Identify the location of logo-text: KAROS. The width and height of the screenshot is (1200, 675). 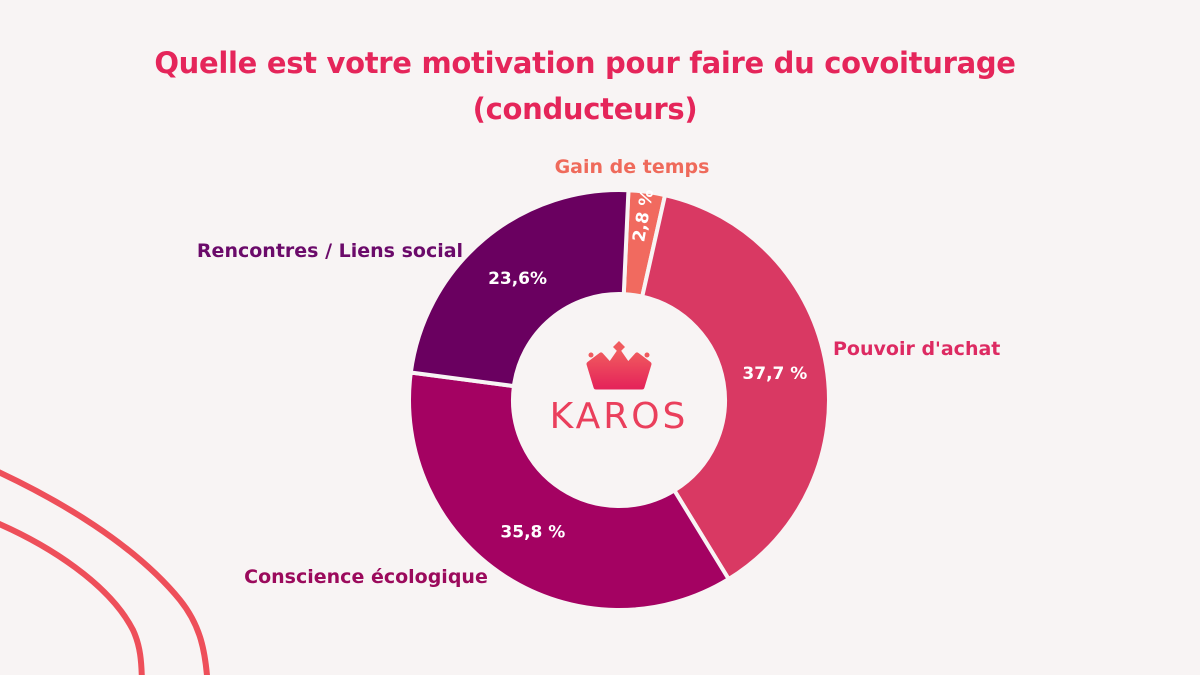
(619, 416).